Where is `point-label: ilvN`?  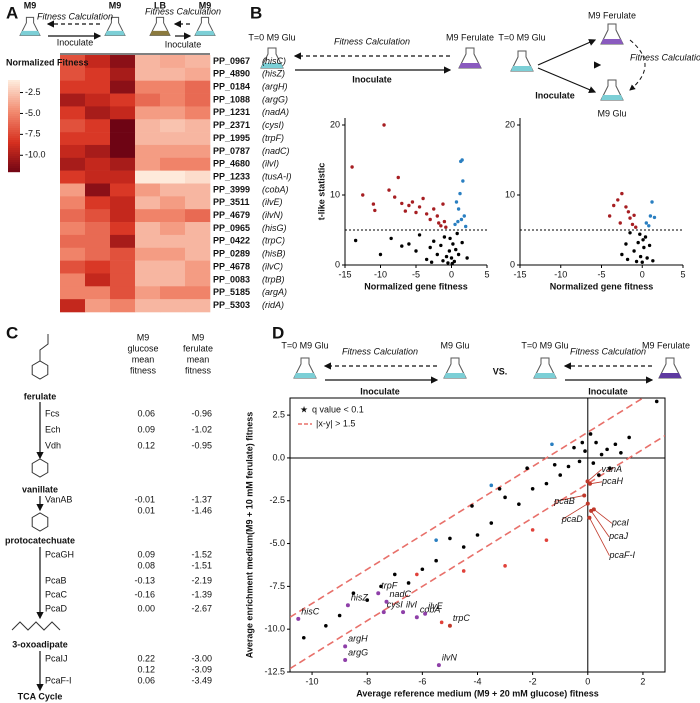
point-label: ilvN is located at coordinates (449, 658).